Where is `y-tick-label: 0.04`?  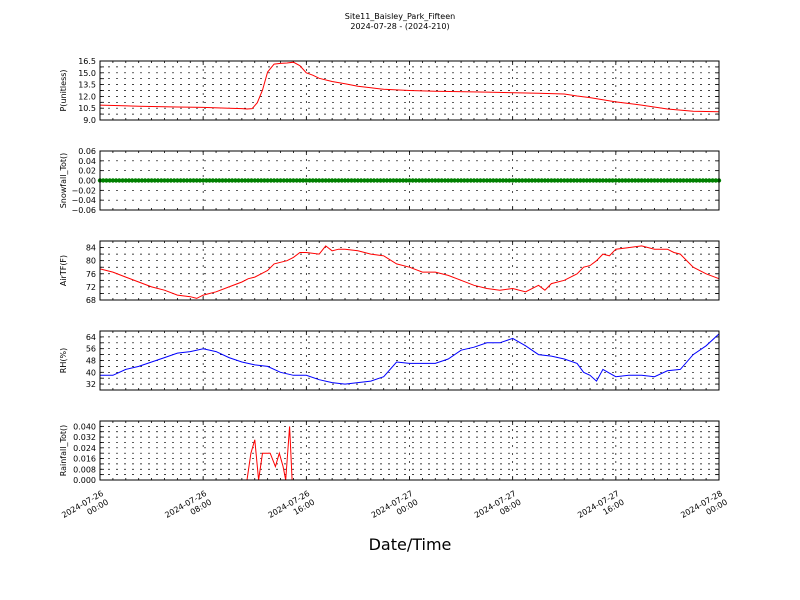
y-tick-label: 0.04 is located at coordinates (87, 161).